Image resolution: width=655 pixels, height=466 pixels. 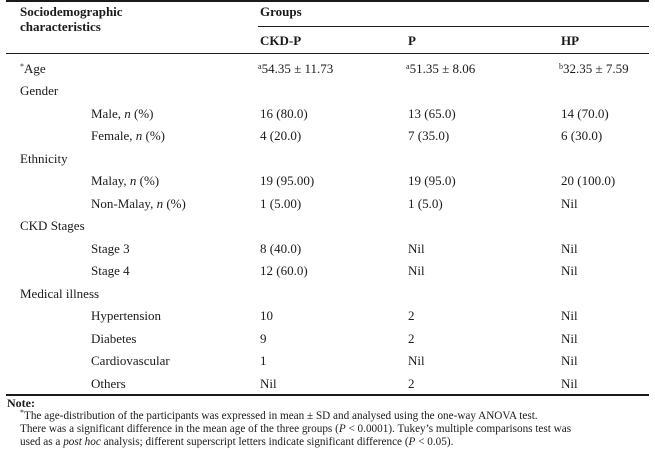 What do you see at coordinates (284, 113) in the screenshot?
I see `cell-male-ckdp: 16 (80.0)` at bounding box center [284, 113].